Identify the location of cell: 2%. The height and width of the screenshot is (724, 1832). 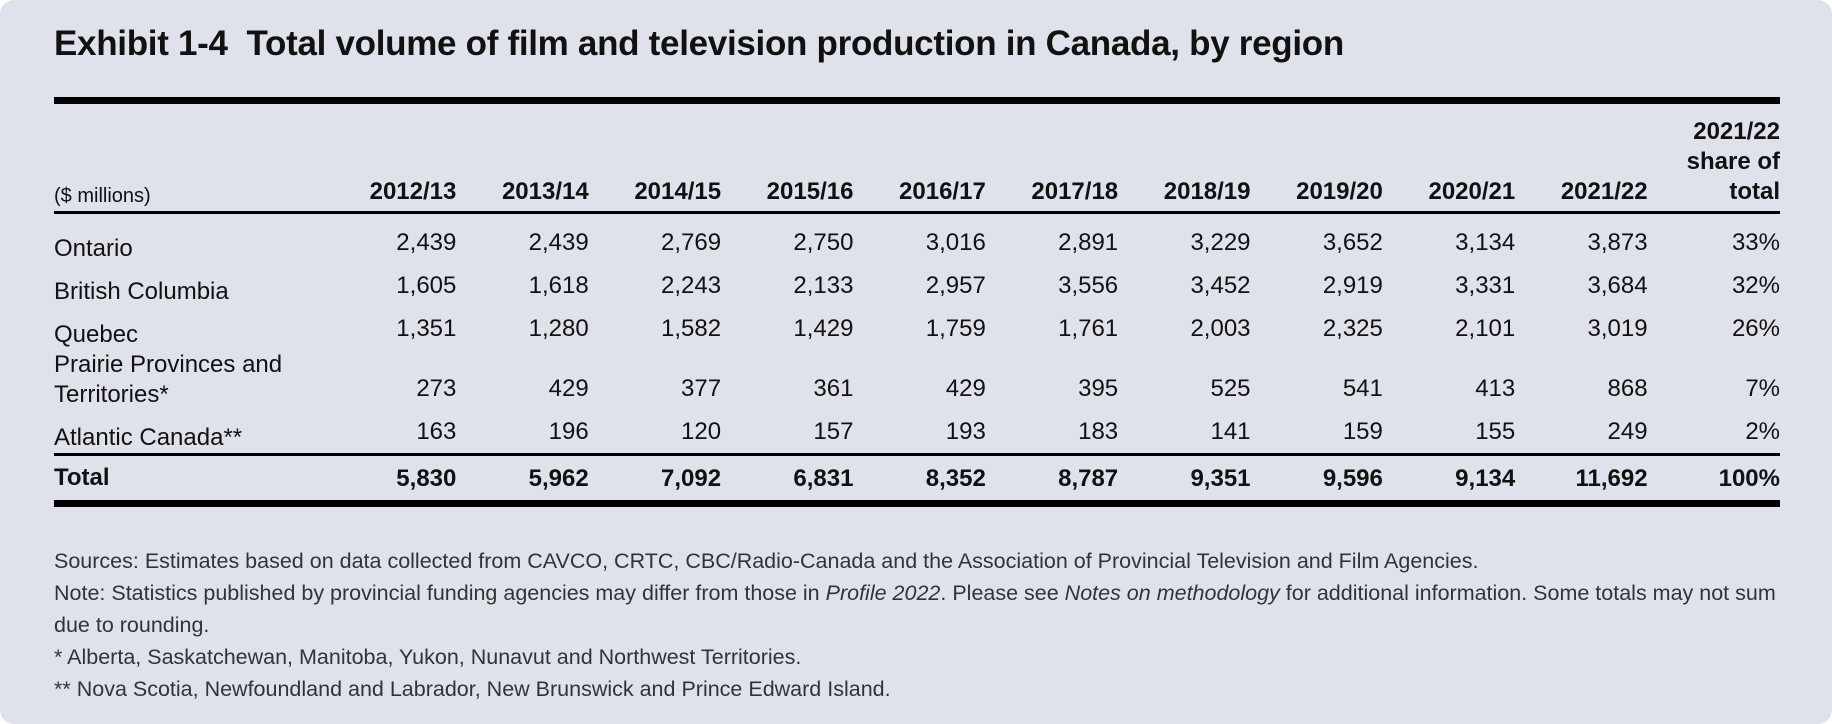
(1762, 431).